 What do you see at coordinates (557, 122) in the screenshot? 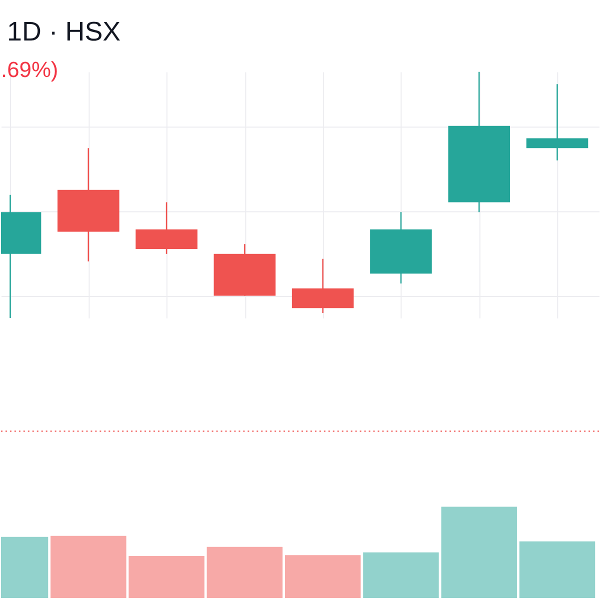
I see `candlestick` at bounding box center [557, 122].